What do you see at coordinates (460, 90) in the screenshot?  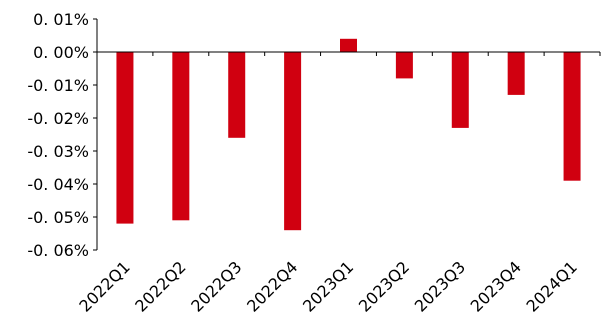 I see `bar-2023Q3` at bounding box center [460, 90].